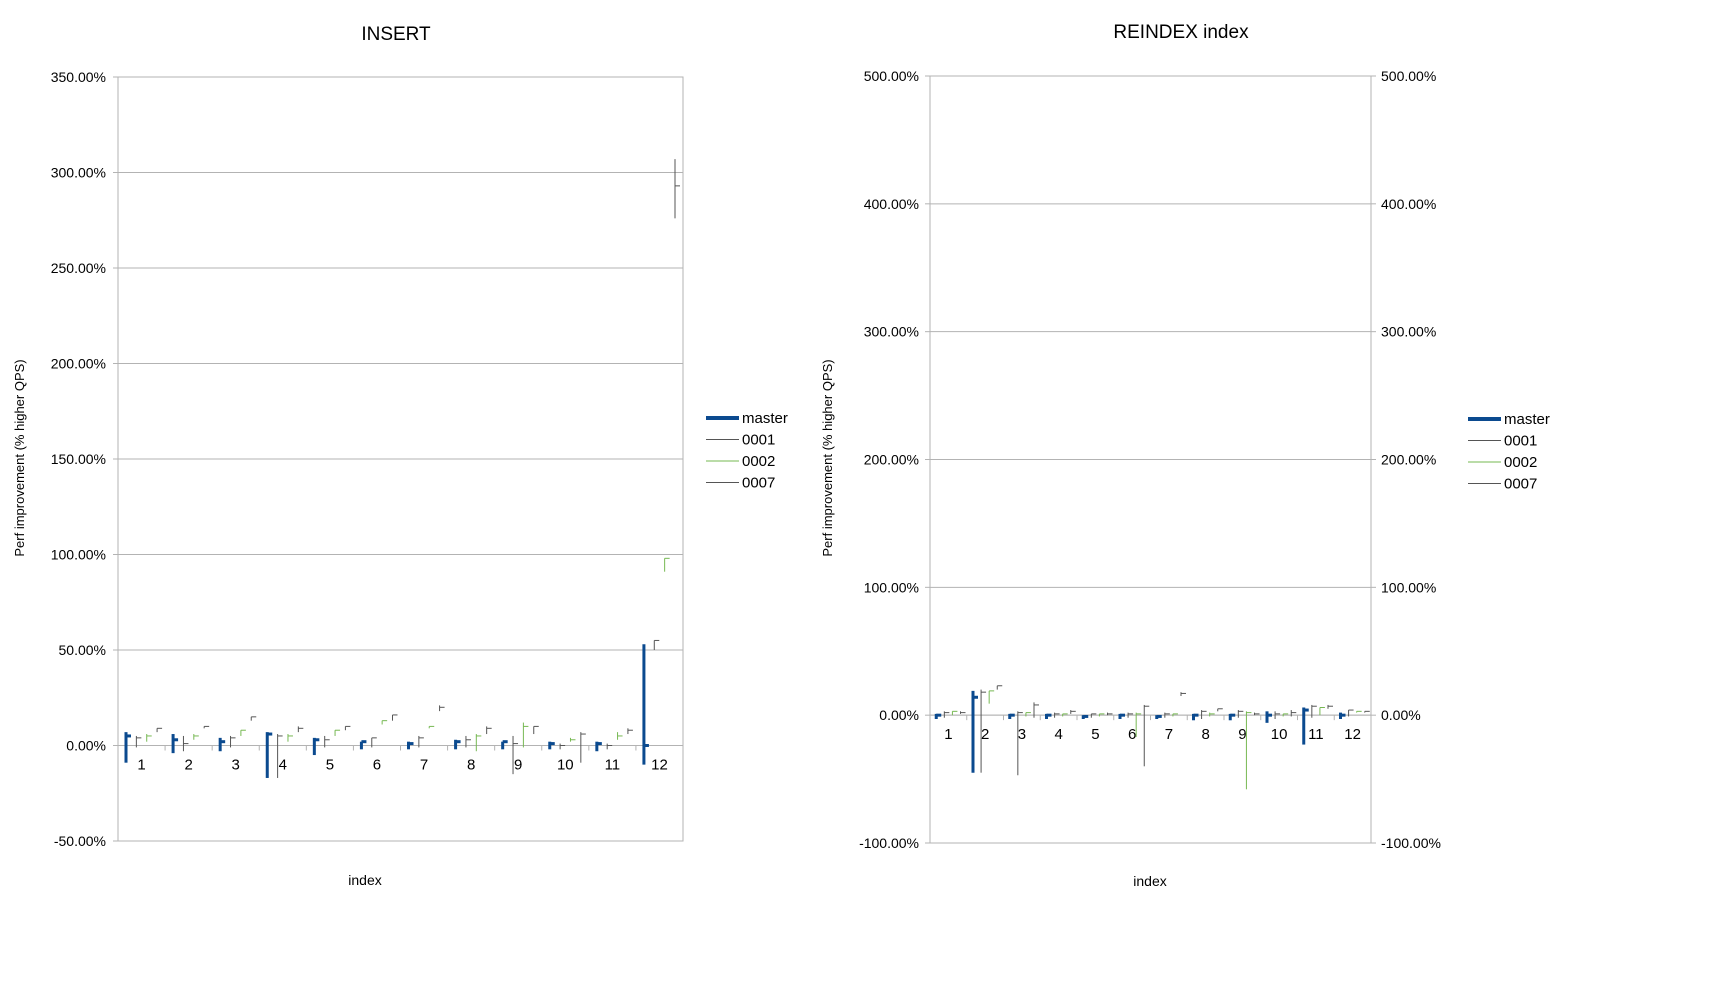 This screenshot has height=1006, width=1723. Describe the element at coordinates (891, 76) in the screenshot. I see `y-tick-label: 500.00%` at that location.